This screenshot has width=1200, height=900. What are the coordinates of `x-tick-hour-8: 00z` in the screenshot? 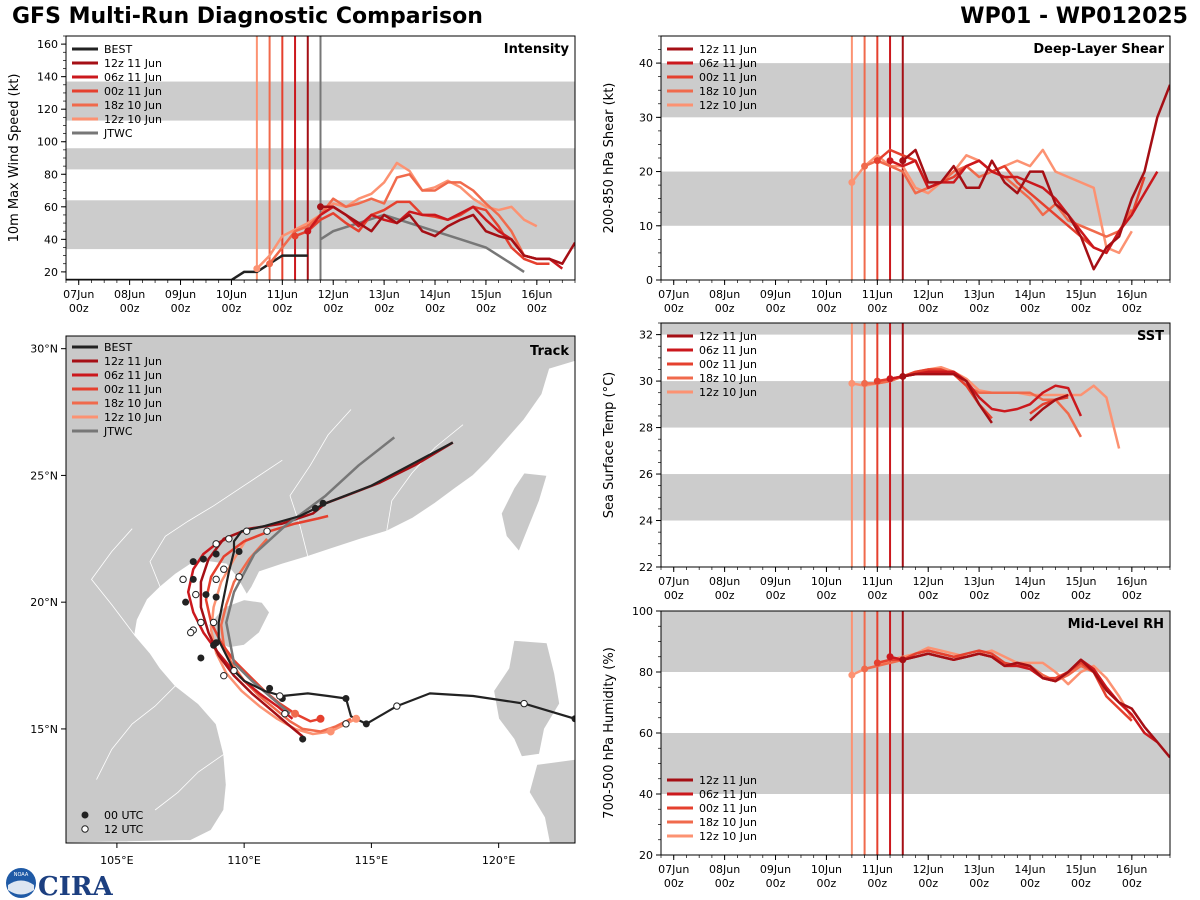 It's located at (1081, 308).